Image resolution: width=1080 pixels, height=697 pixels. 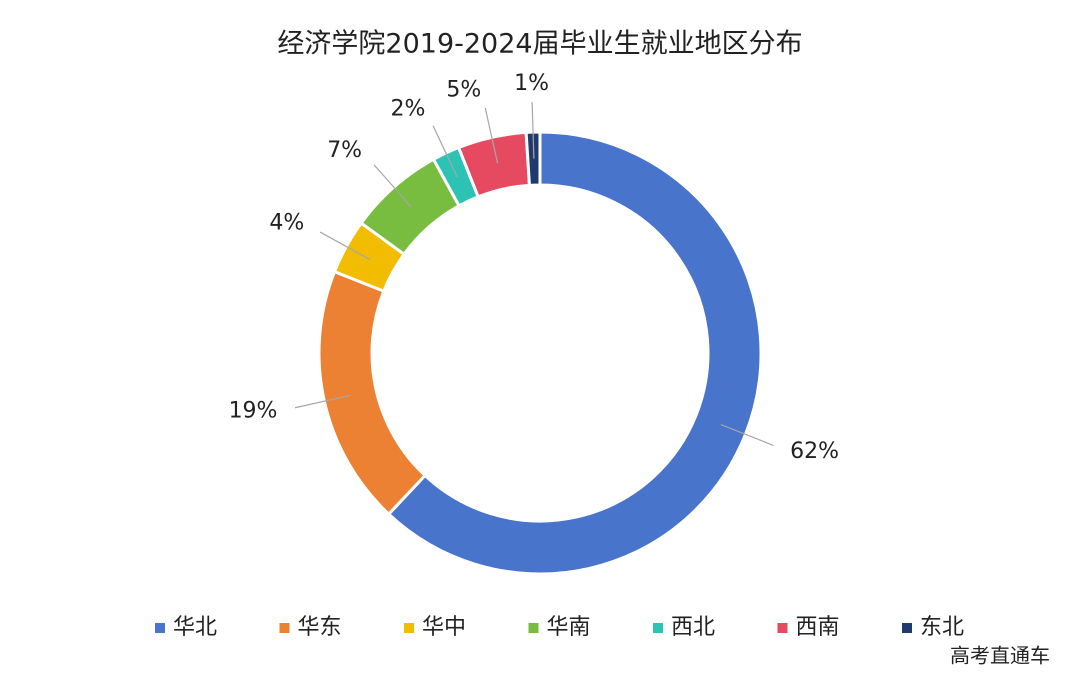 What do you see at coordinates (320, 627) in the screenshot?
I see `legend-label: 华东` at bounding box center [320, 627].